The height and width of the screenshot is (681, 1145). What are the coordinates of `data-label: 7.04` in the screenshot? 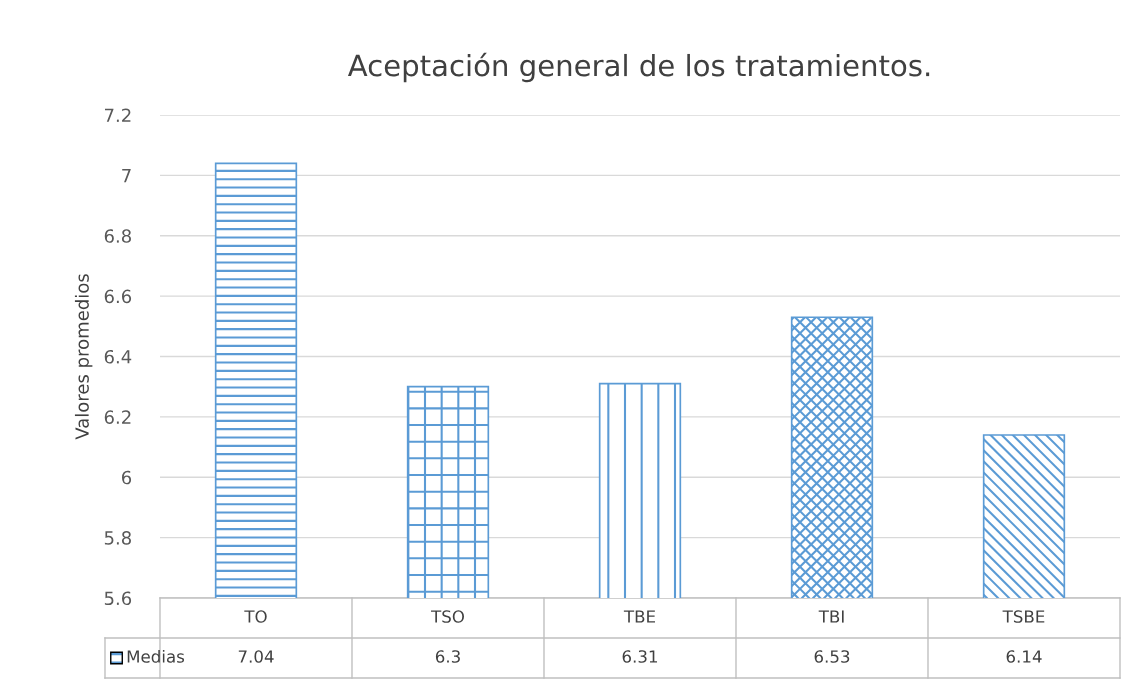 It's located at (256, 656).